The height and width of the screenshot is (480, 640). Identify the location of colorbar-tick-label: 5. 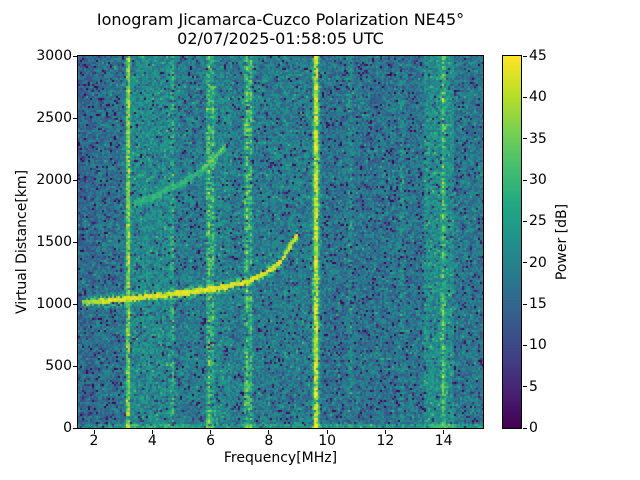
(533, 386).